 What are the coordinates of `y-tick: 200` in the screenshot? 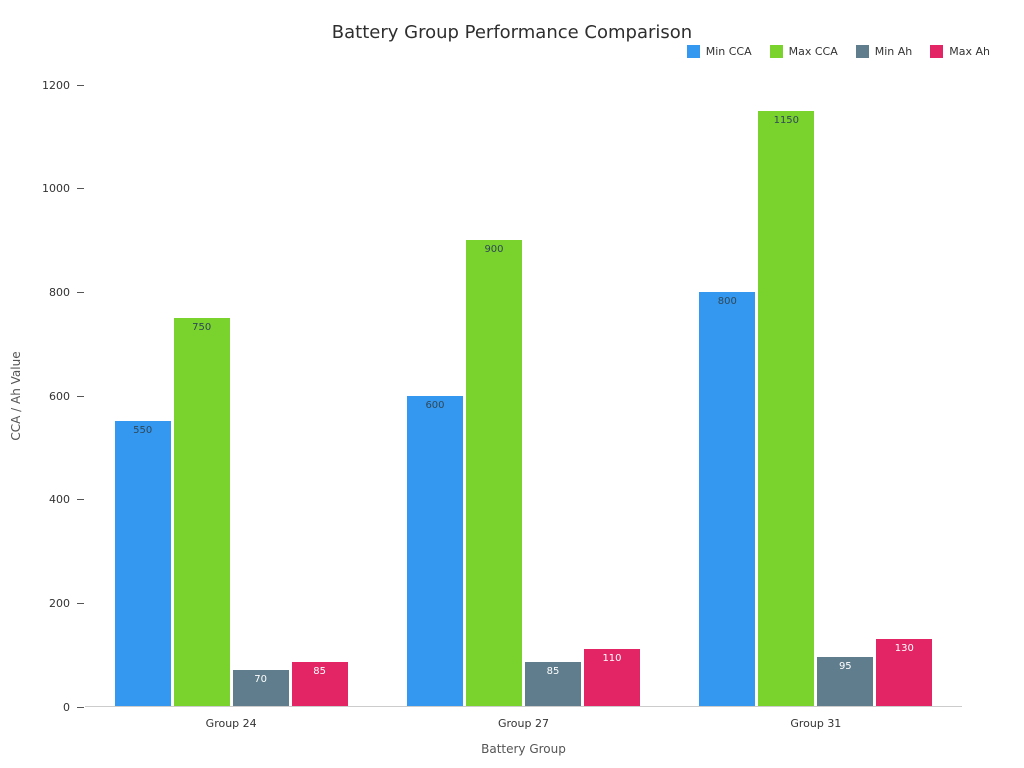 It's located at (66, 603).